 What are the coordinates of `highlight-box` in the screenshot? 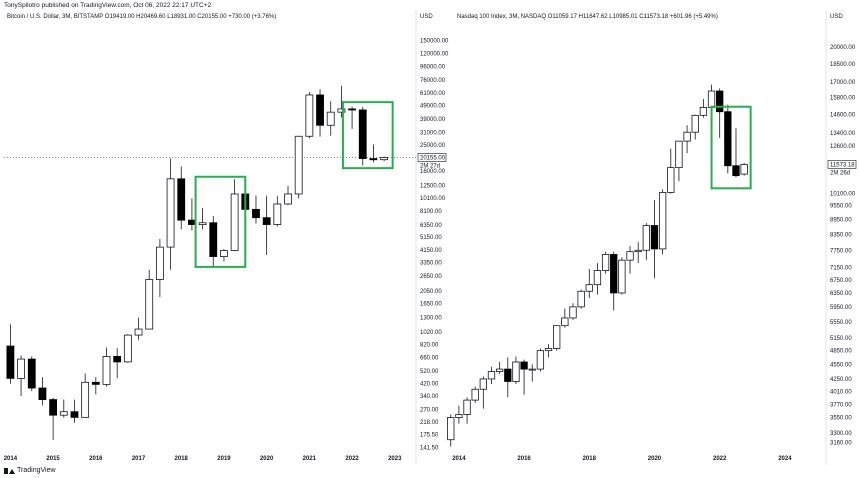 It's located at (220, 221).